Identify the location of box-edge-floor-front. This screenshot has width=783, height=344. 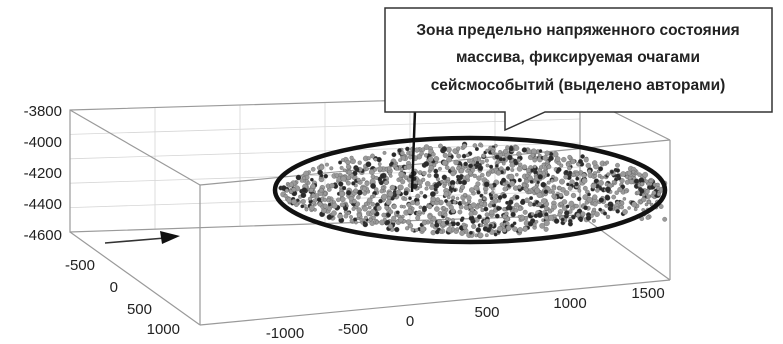
(435, 302).